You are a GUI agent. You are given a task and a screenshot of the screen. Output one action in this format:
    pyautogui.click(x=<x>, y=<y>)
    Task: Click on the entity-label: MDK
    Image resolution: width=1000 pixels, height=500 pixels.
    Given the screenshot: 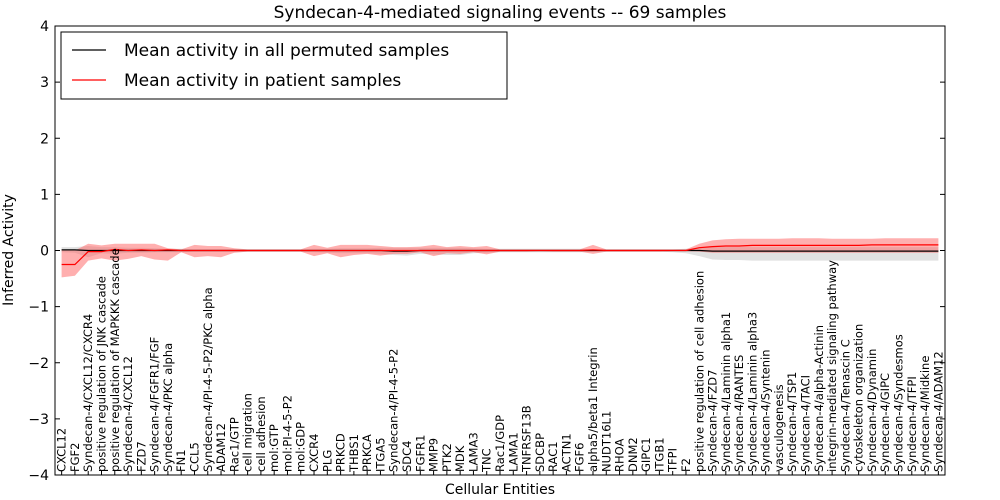 What is the action you would take?
    pyautogui.click(x=460, y=458)
    